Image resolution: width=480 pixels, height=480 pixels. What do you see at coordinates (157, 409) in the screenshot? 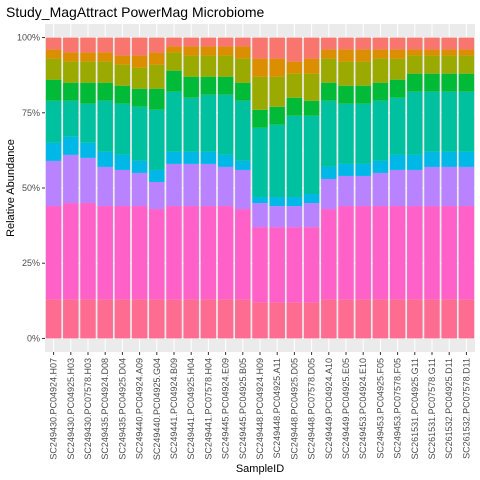
I see `x-tick-label: SC249440.PC04925.G04` at bounding box center [157, 409].